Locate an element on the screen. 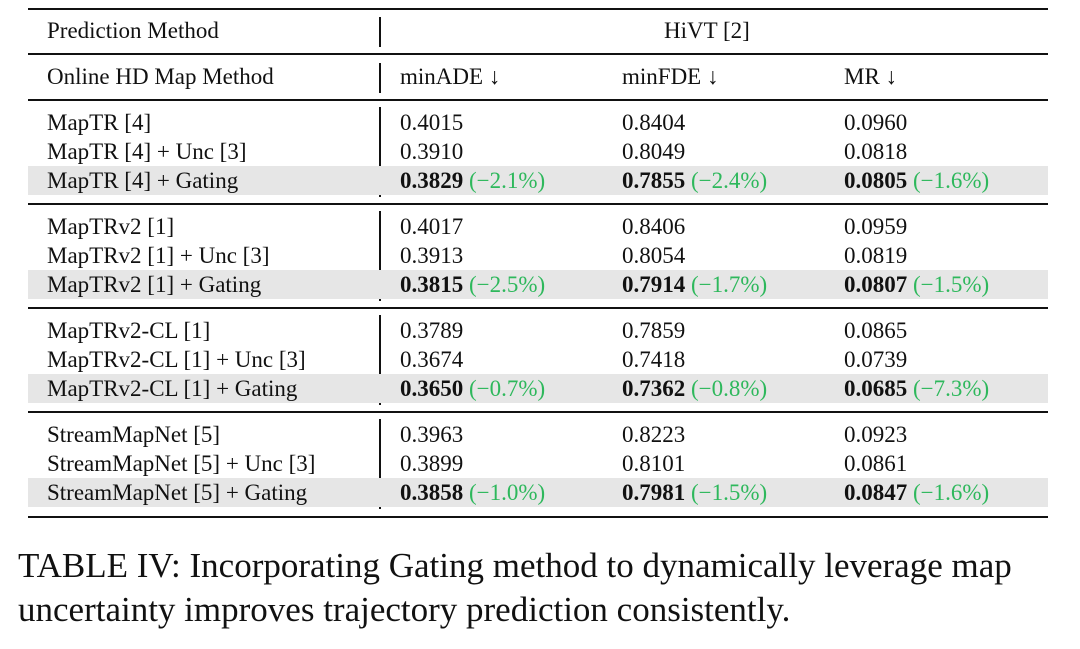 The width and height of the screenshot is (1080, 649). header-online-map-method: Online HD Map Method is located at coordinates (160, 76).